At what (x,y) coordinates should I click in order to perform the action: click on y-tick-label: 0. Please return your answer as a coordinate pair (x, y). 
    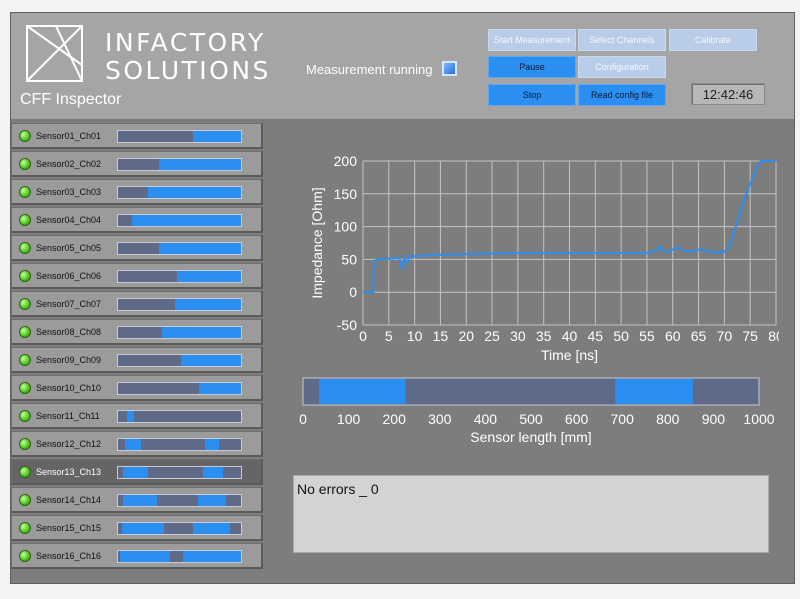
    Looking at the image, I should click on (353, 292).